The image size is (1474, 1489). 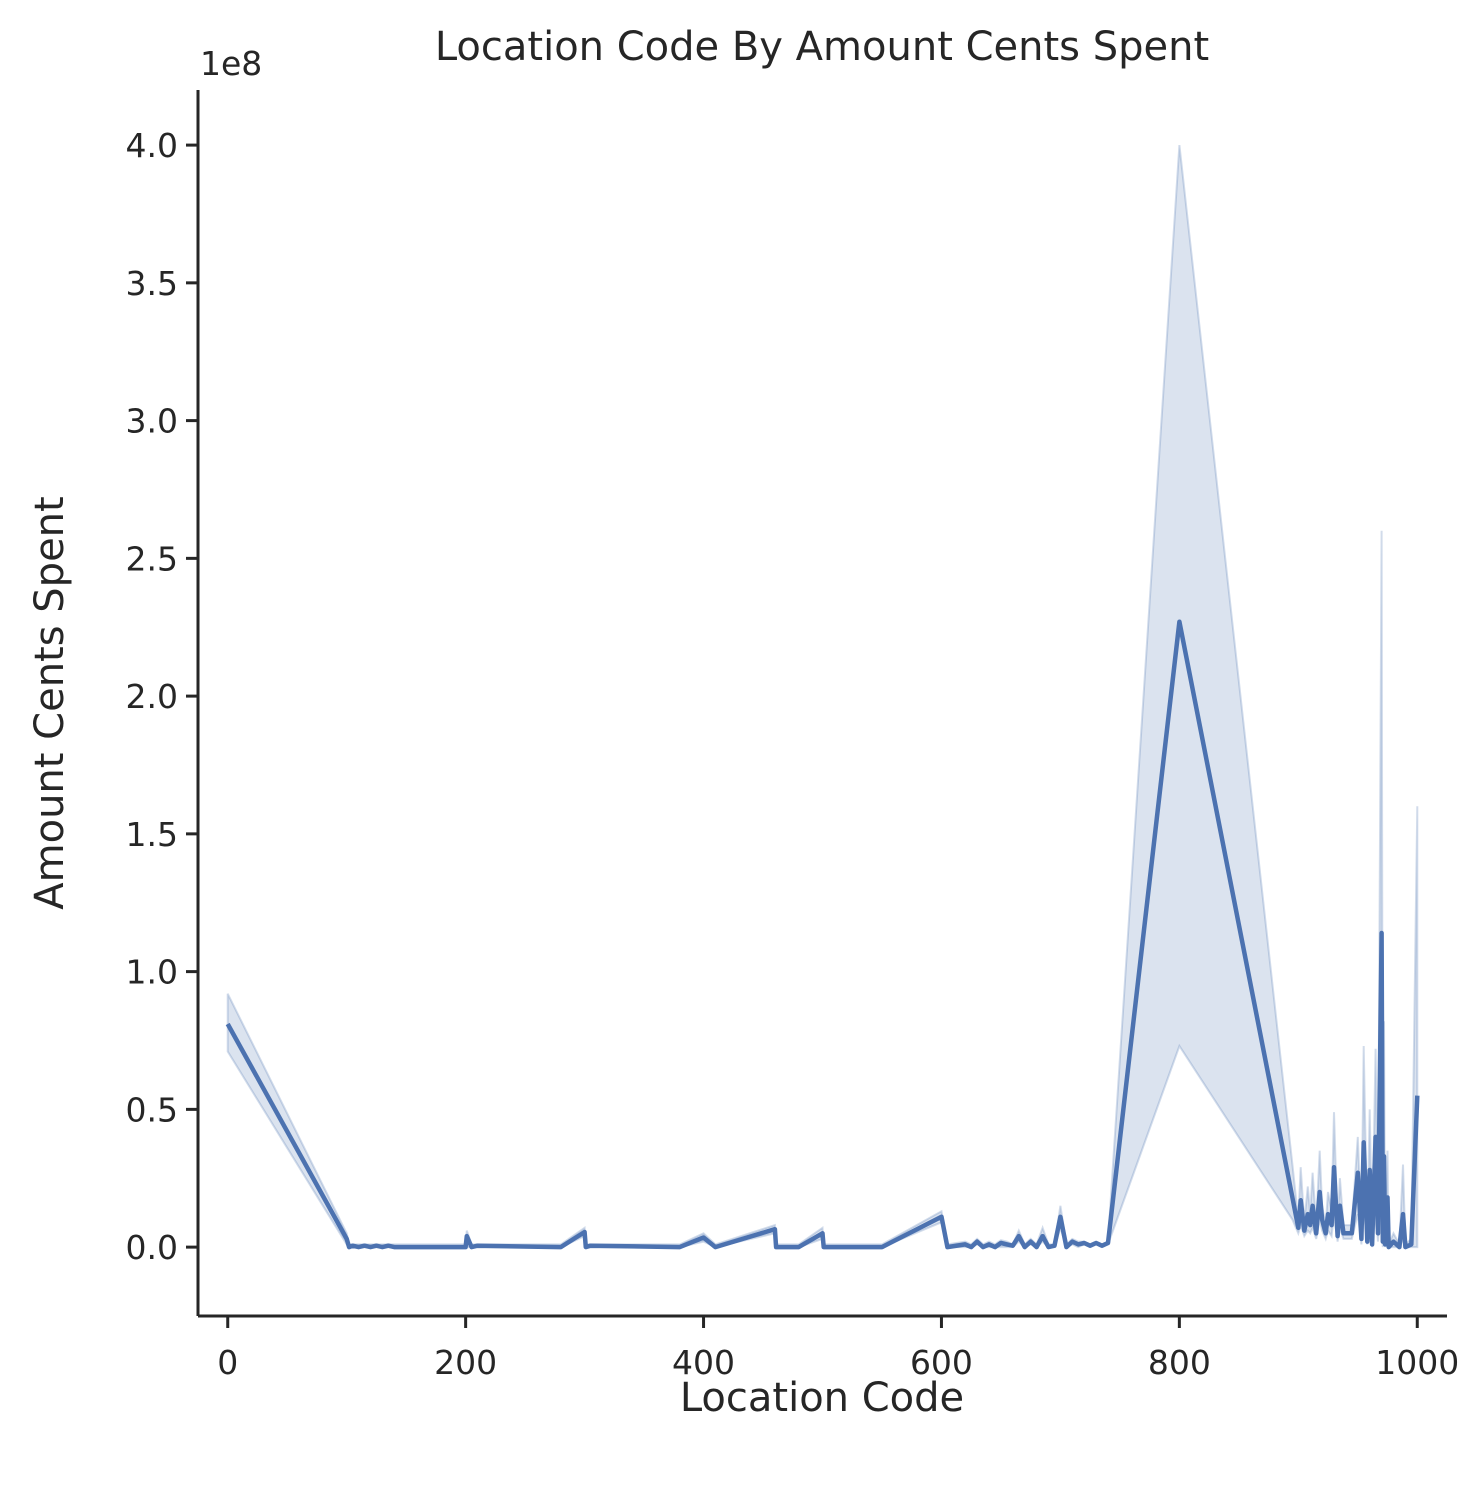 What do you see at coordinates (822, 1398) in the screenshot?
I see `x-axis-label: Location Code` at bounding box center [822, 1398].